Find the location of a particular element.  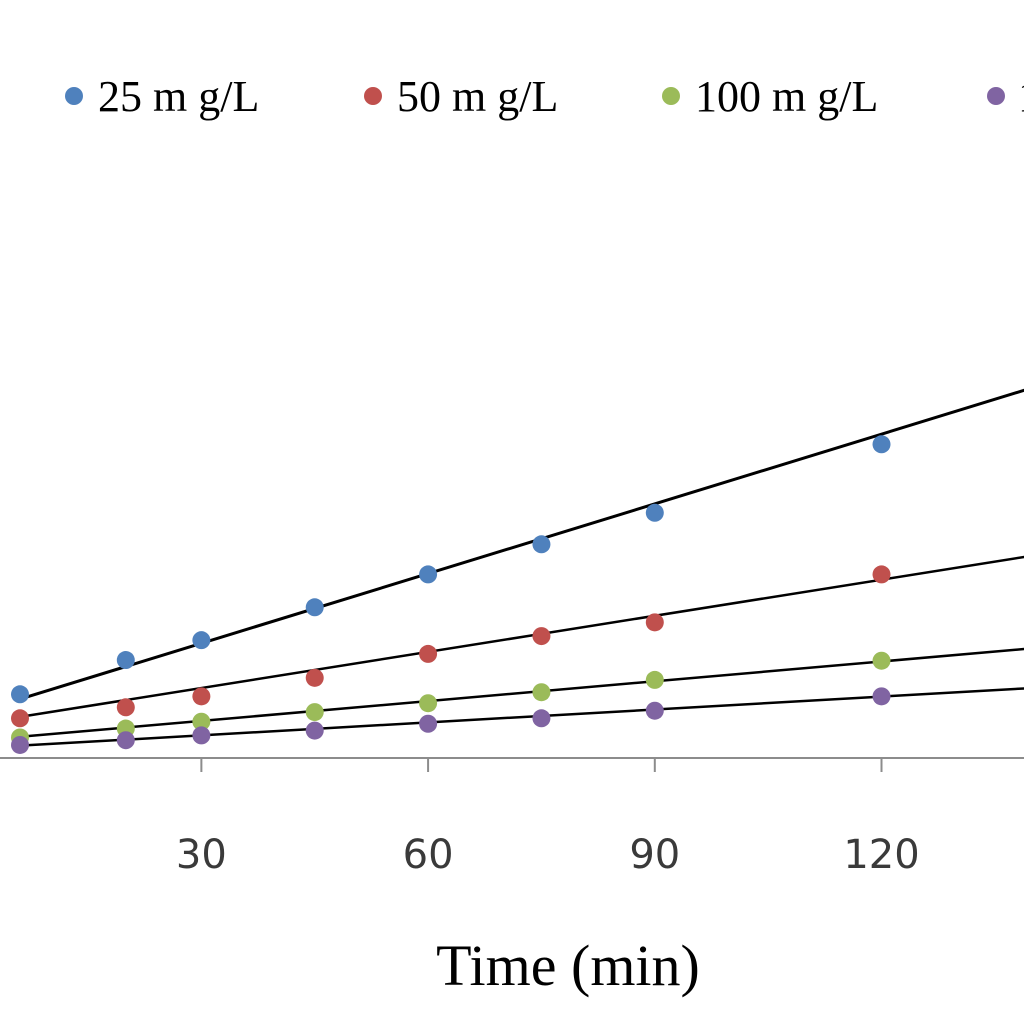

x-axis-title: Time (min) is located at coordinates (568, 965).